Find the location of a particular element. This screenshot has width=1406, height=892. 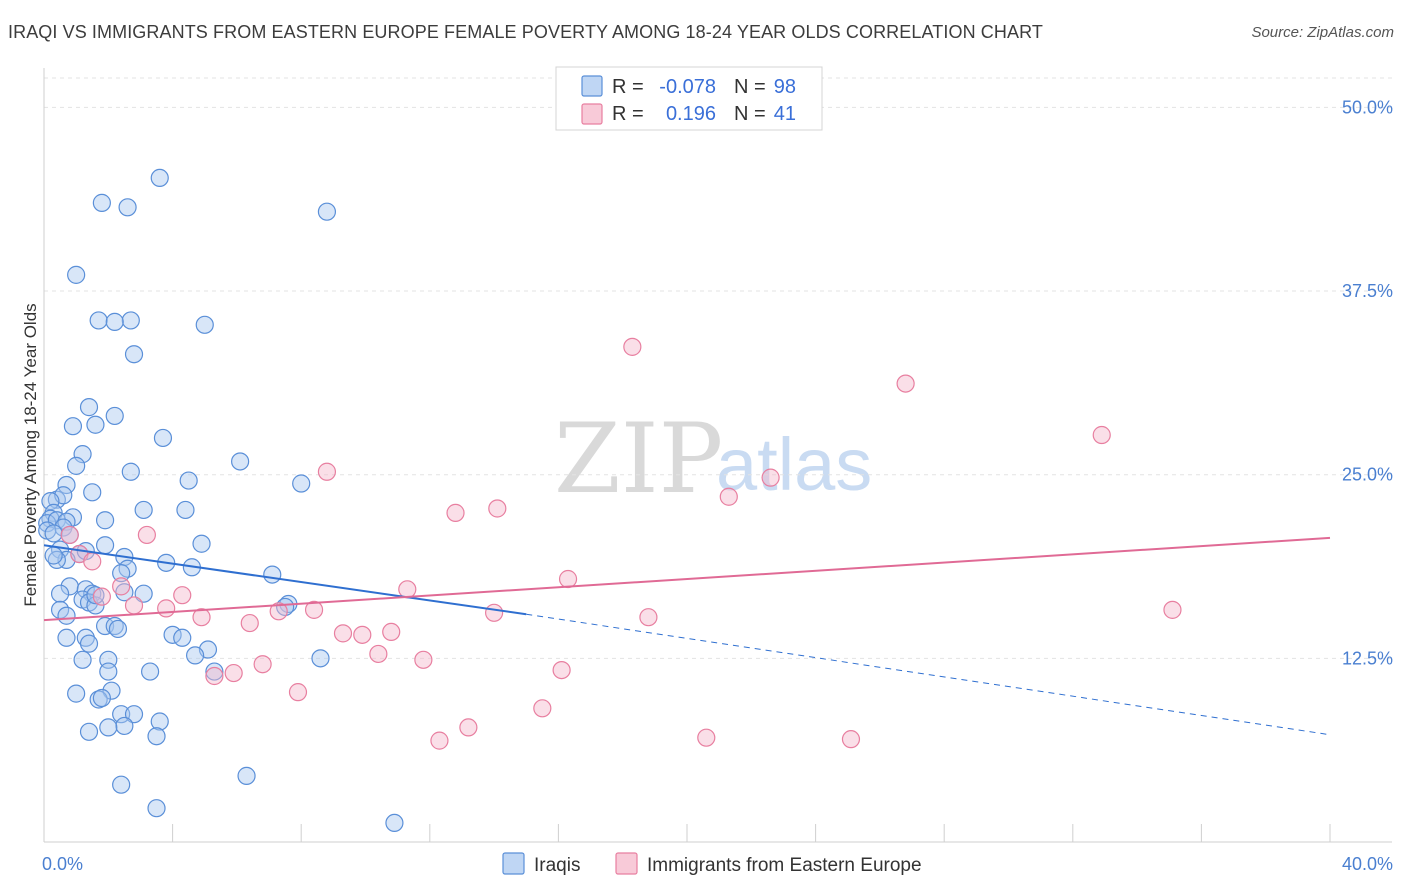

legend-swatch-iraqis is located at coordinates (592, 86).